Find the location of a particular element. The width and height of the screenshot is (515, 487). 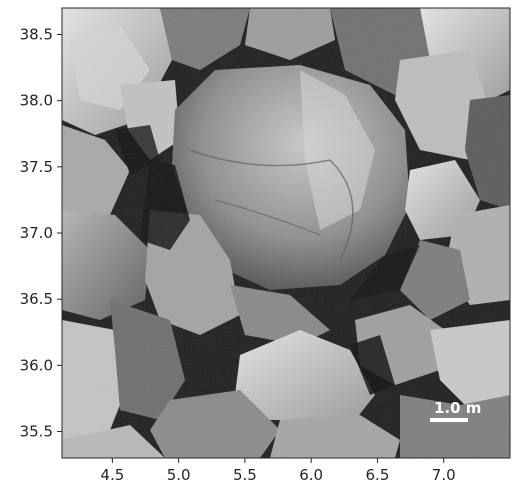

y-tick-label: 36.5 is located at coordinates (36, 299).